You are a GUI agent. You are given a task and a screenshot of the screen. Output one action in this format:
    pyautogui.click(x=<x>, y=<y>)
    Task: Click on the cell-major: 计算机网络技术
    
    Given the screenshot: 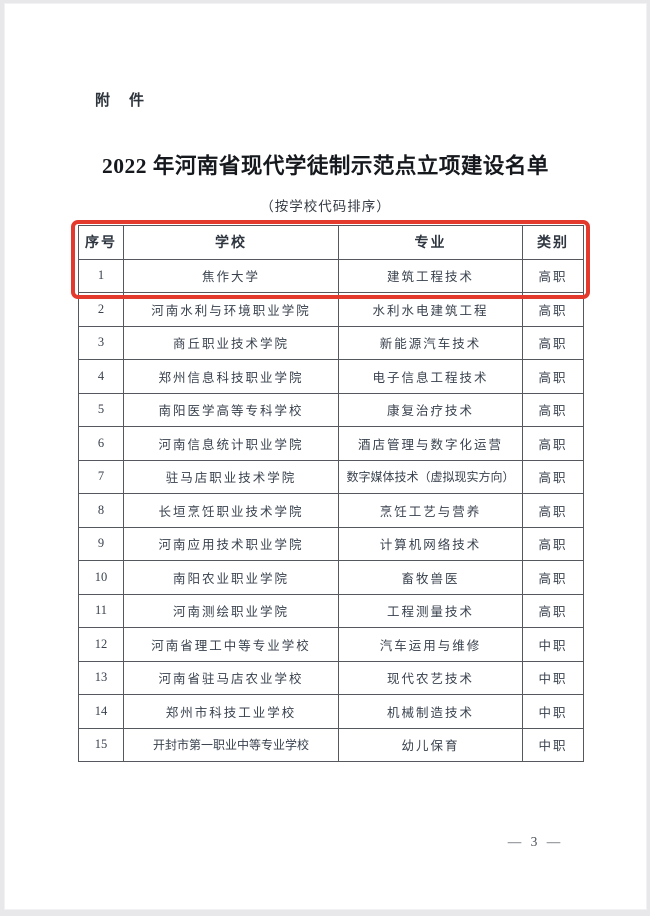 What is the action you would take?
    pyautogui.click(x=430, y=543)
    